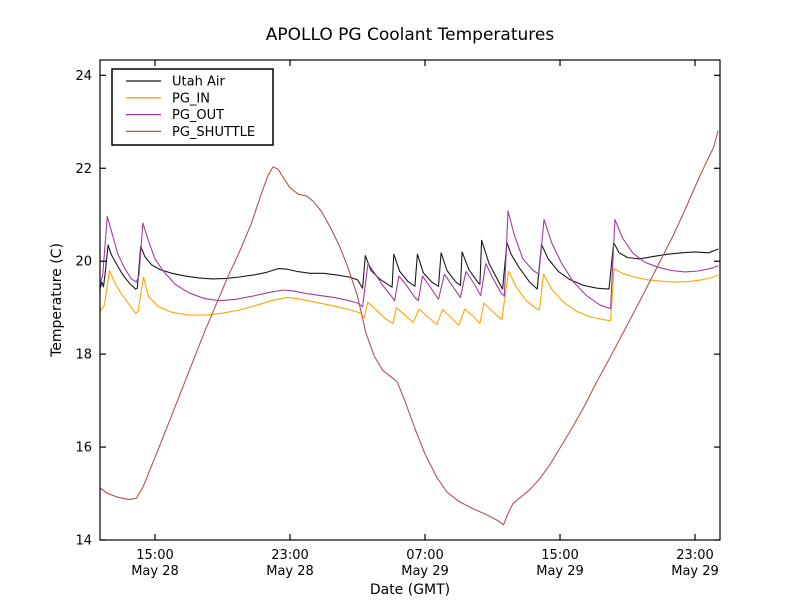  Describe the element at coordinates (410, 35) in the screenshot. I see `chart-title: APOLLO PG Coolant Temperatures` at that location.